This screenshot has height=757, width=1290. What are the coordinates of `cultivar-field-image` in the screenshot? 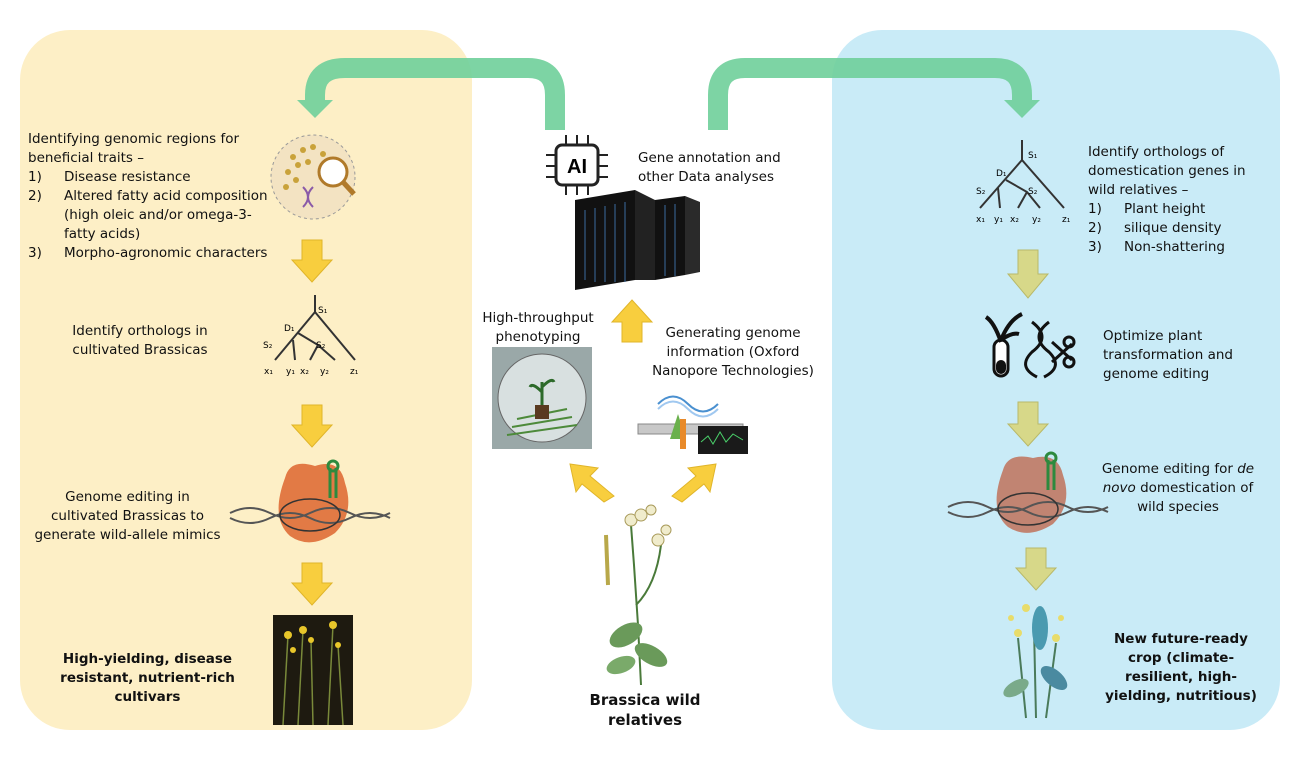 It's located at (313, 670).